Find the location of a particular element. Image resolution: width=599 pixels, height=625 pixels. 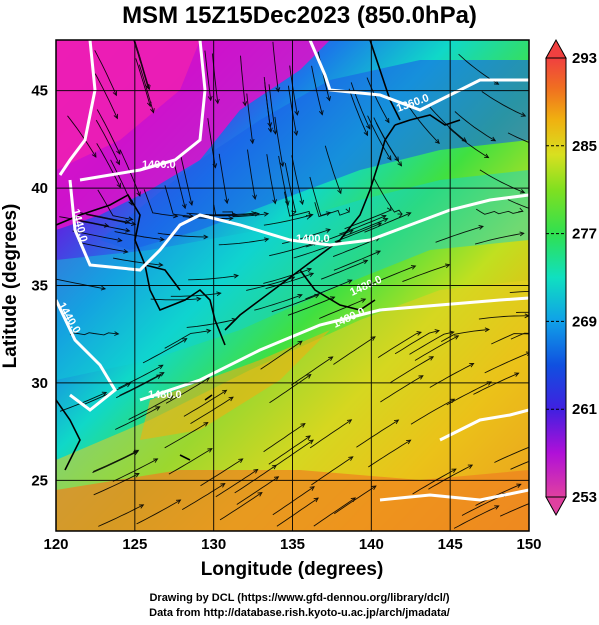

y-tick-label: 45 is located at coordinates (39, 91).